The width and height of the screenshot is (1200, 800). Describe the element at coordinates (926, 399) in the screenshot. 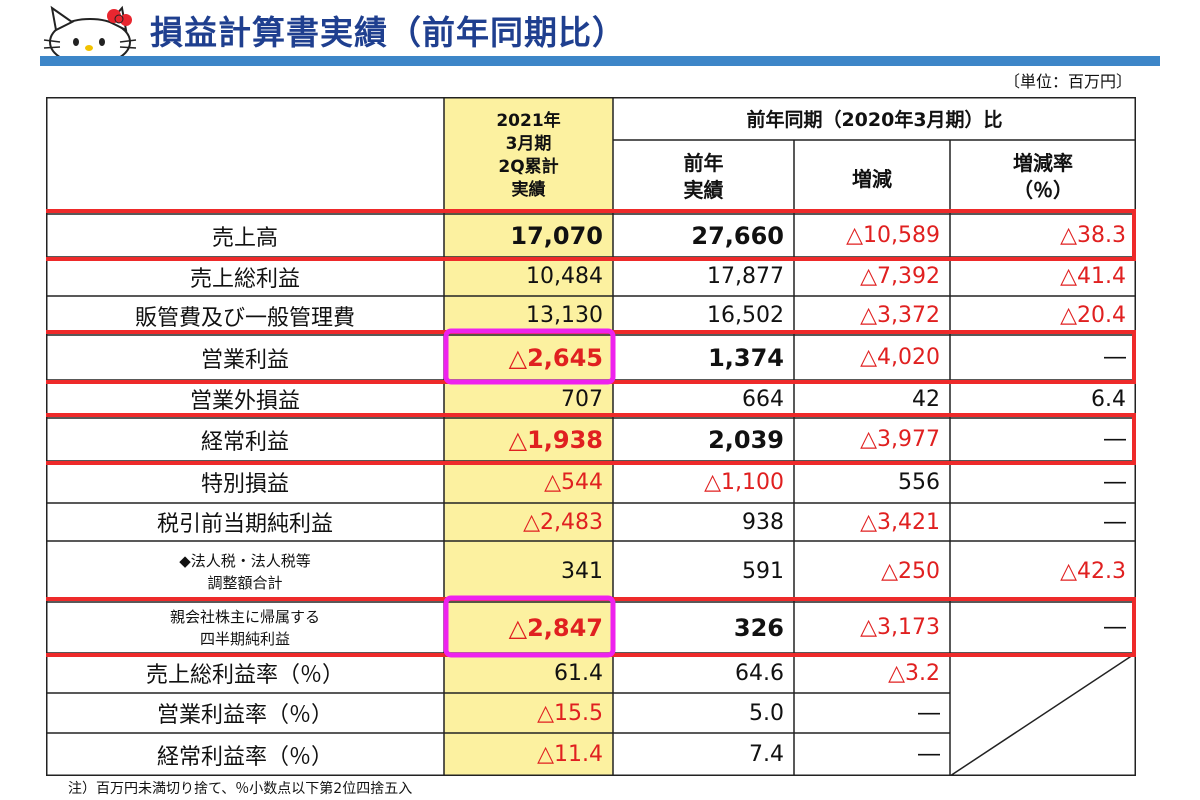

I see `cell-change: 42` at that location.